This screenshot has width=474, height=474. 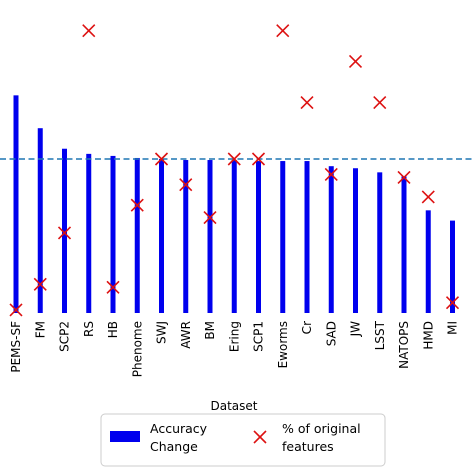 I want to click on legend: Accuracy Change % of original features, so click(x=243, y=440).